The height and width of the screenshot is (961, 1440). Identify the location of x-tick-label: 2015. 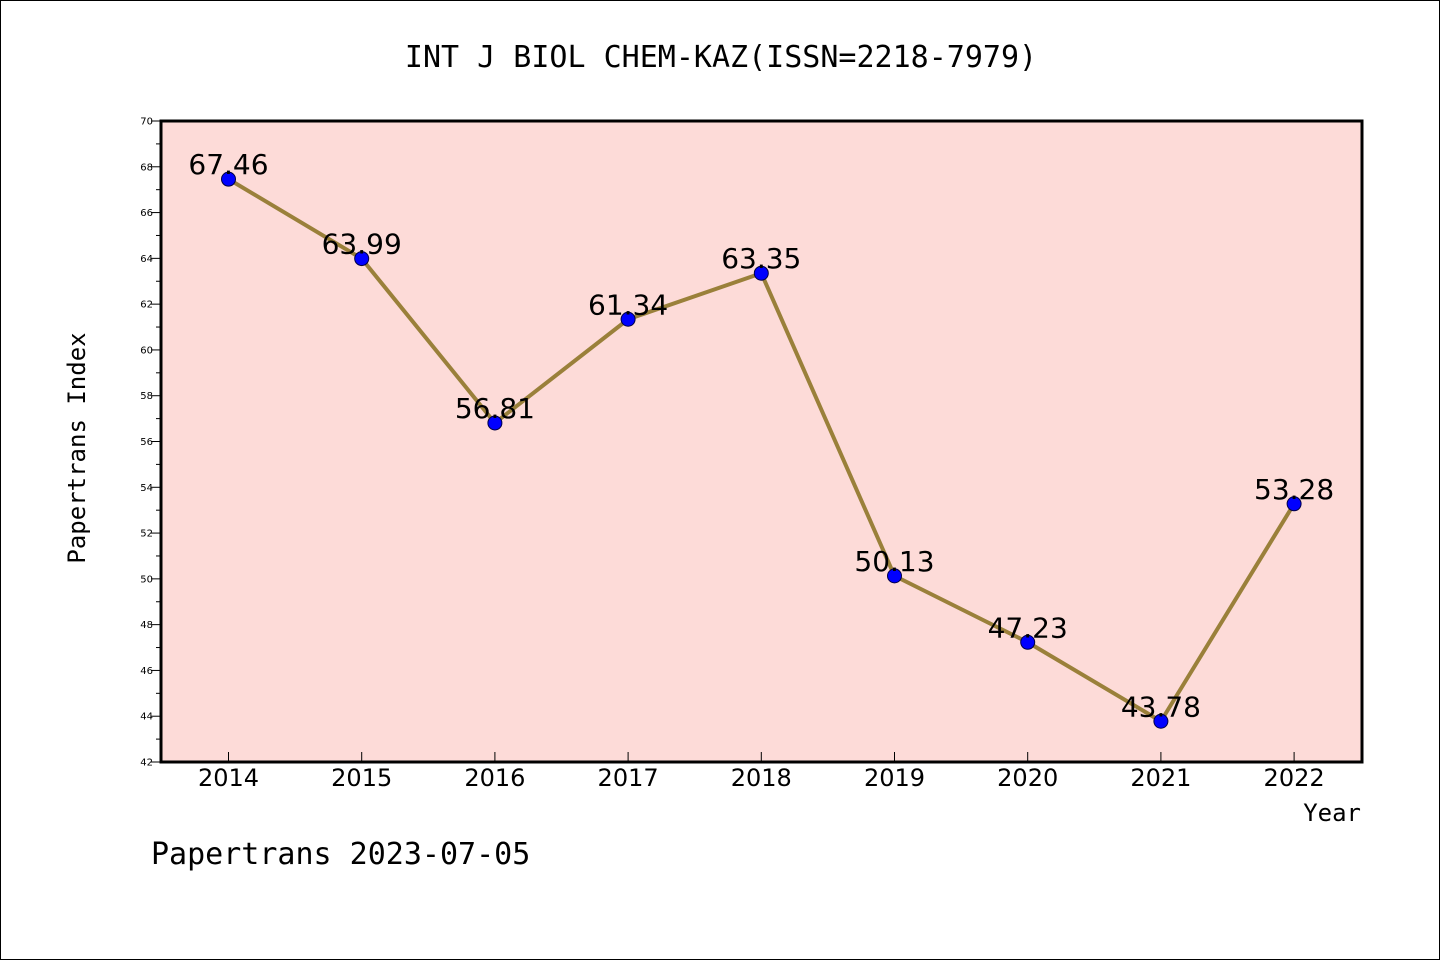
(361, 778).